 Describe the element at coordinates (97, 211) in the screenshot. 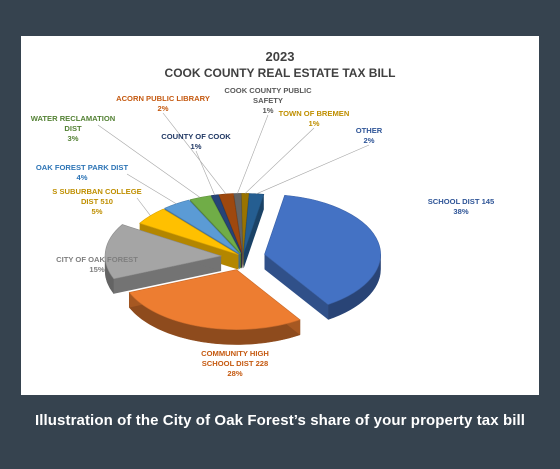

I see `slice-value-s-suburban-college-dist-510: 5%` at that location.